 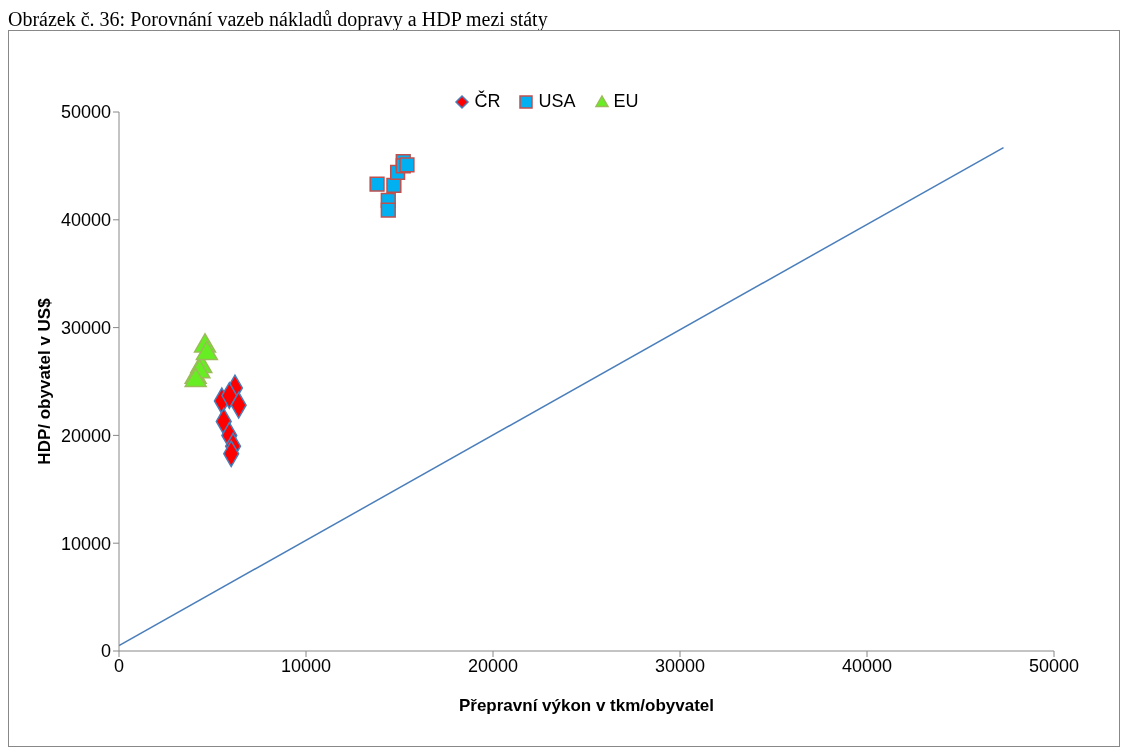 I want to click on legend-label: ČR, so click(x=487, y=101).